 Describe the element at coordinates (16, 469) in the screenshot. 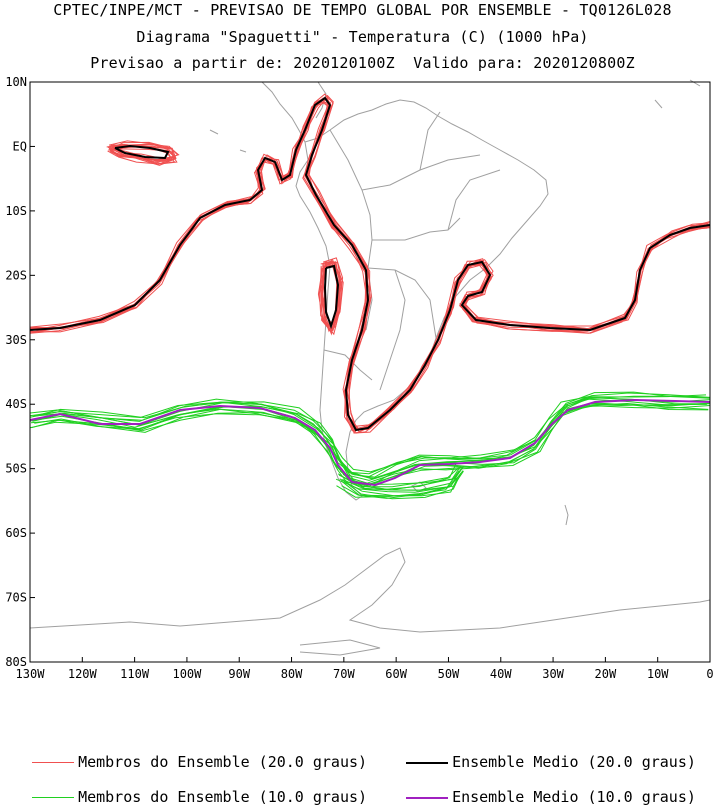

I see `lat-tick-label: 50S` at that location.